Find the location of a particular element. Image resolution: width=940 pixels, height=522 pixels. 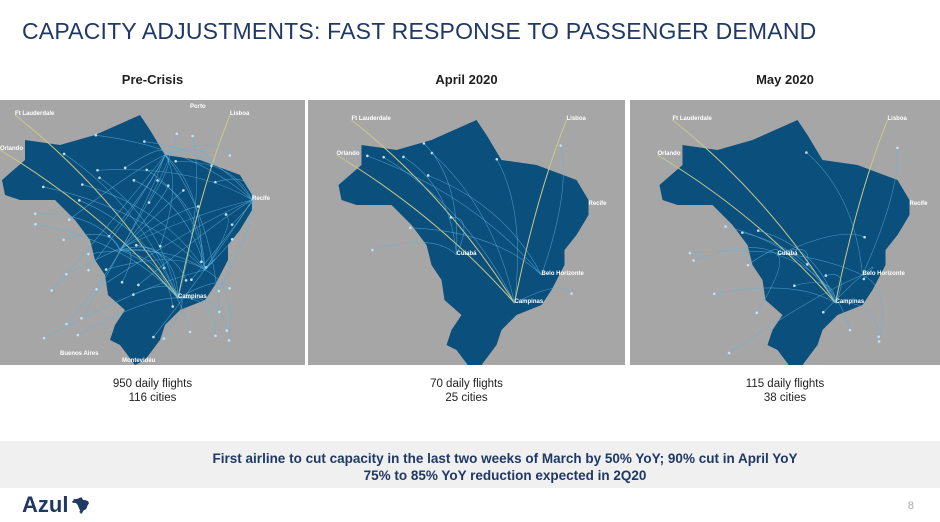

city-label: Recife is located at coordinates (261, 199).